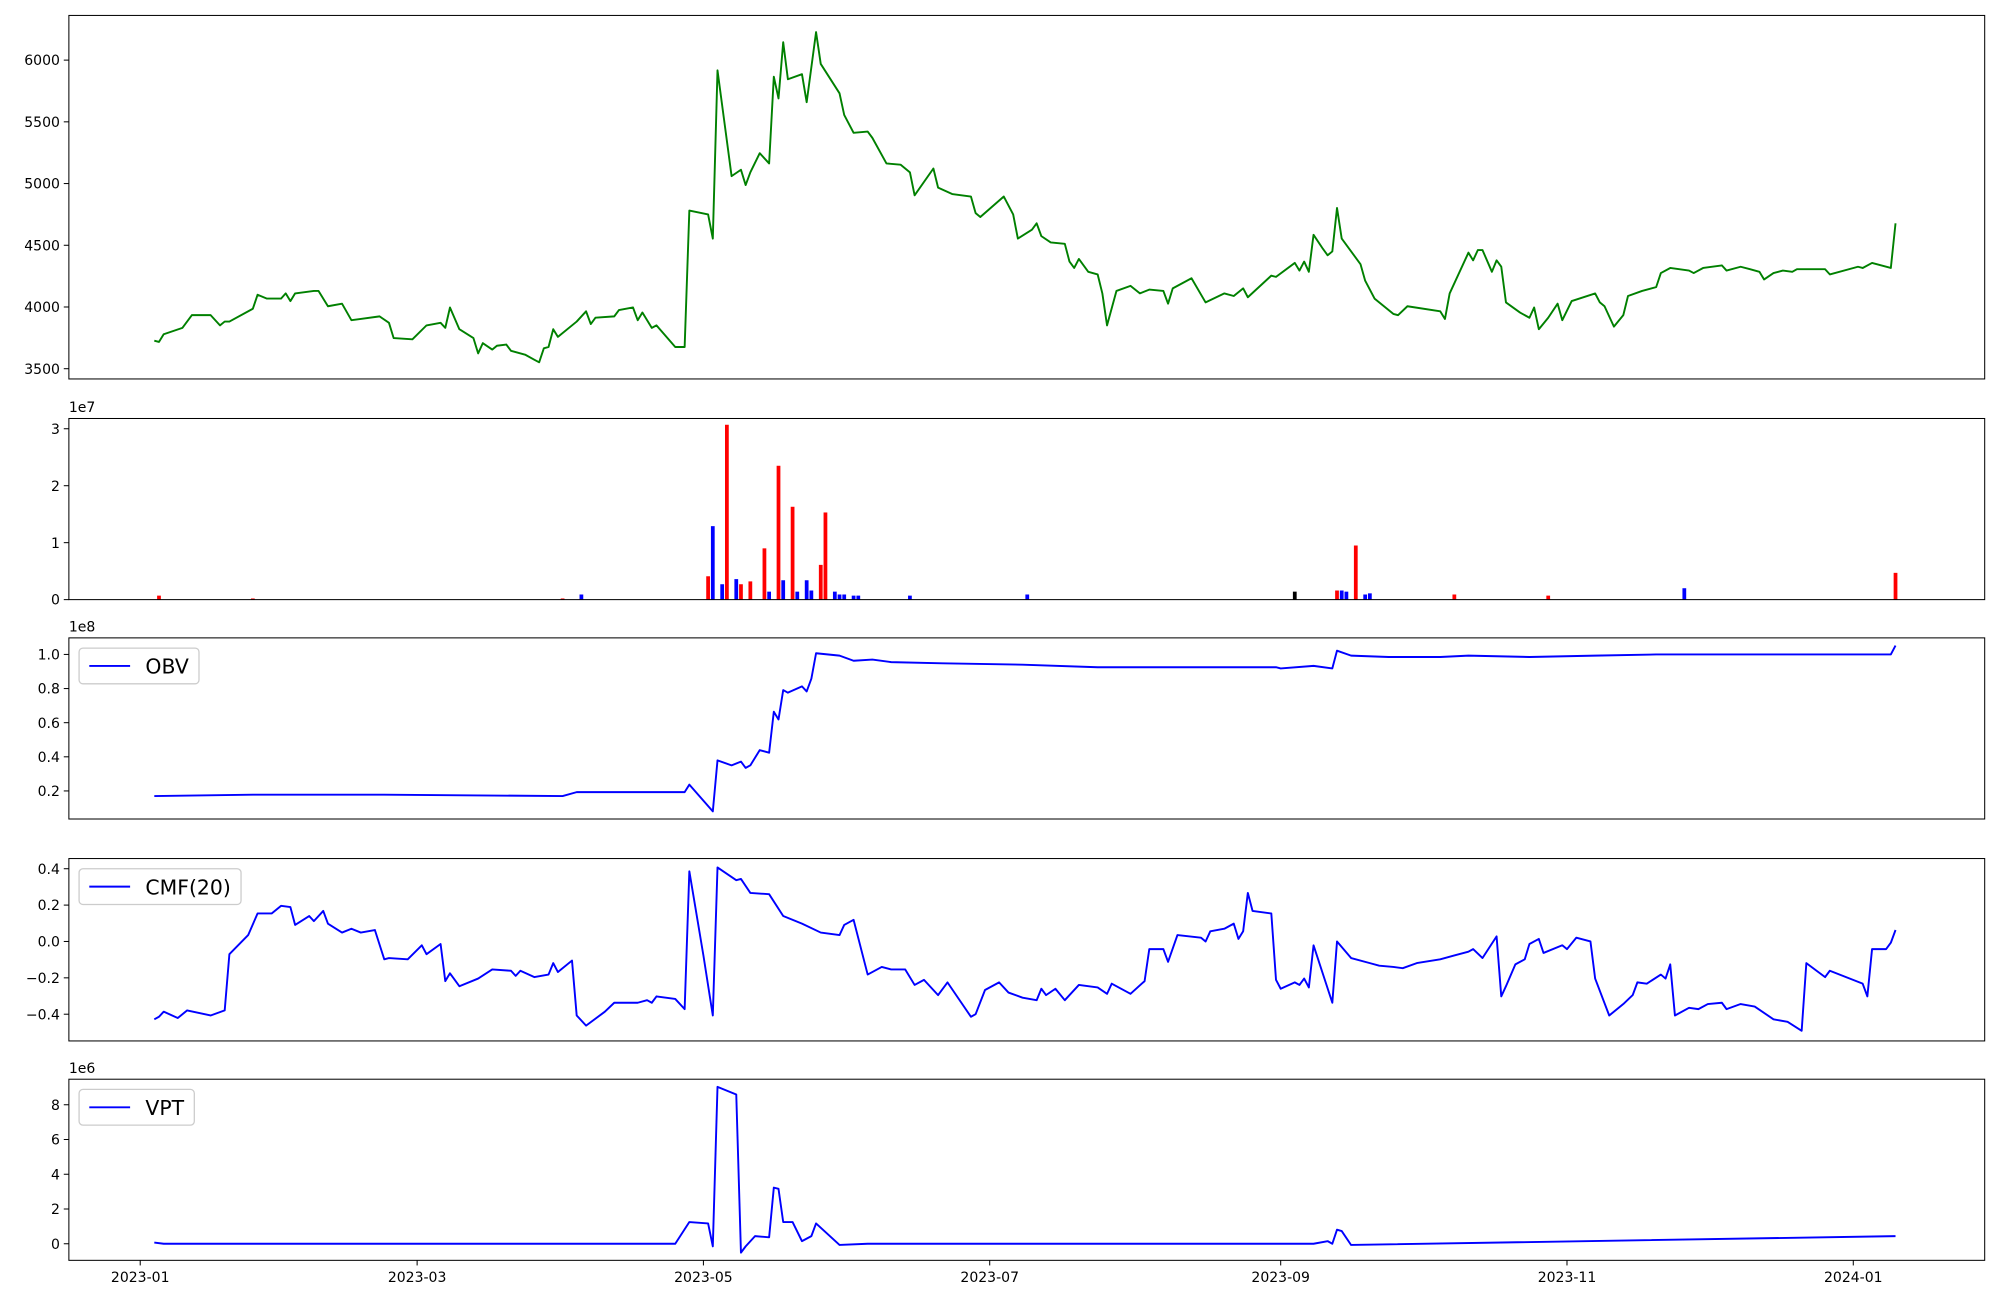  What do you see at coordinates (417, 1278) in the screenshot?
I see `x-tick-label: 2023-03` at bounding box center [417, 1278].